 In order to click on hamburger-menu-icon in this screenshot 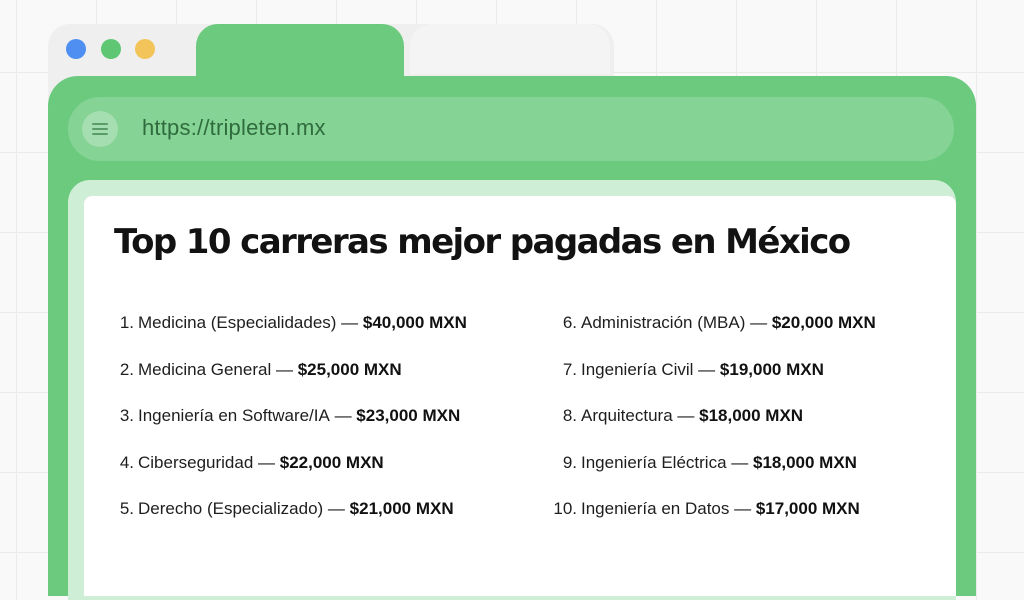, I will do `click(100, 129)`.